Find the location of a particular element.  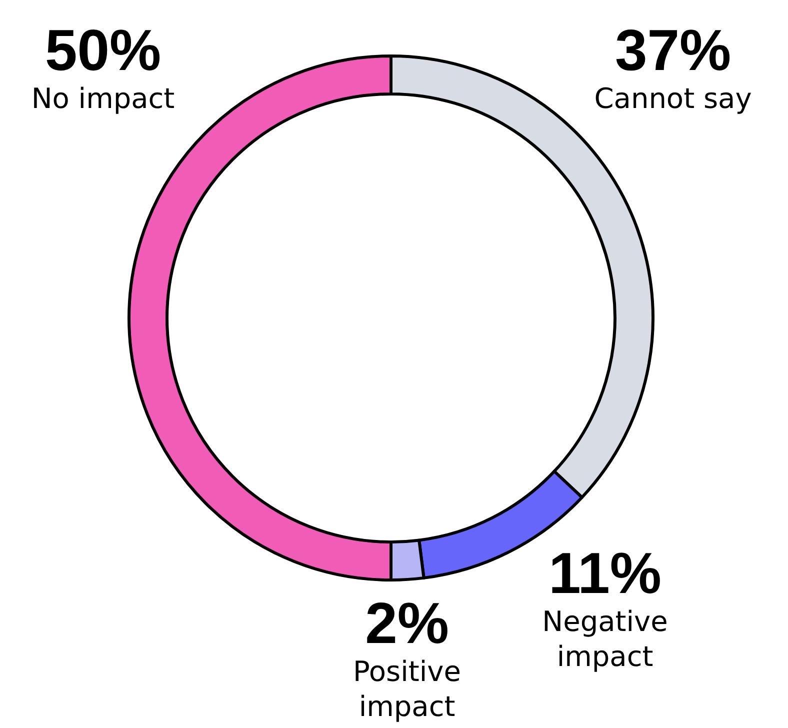

data-label: 37% is located at coordinates (673, 50).